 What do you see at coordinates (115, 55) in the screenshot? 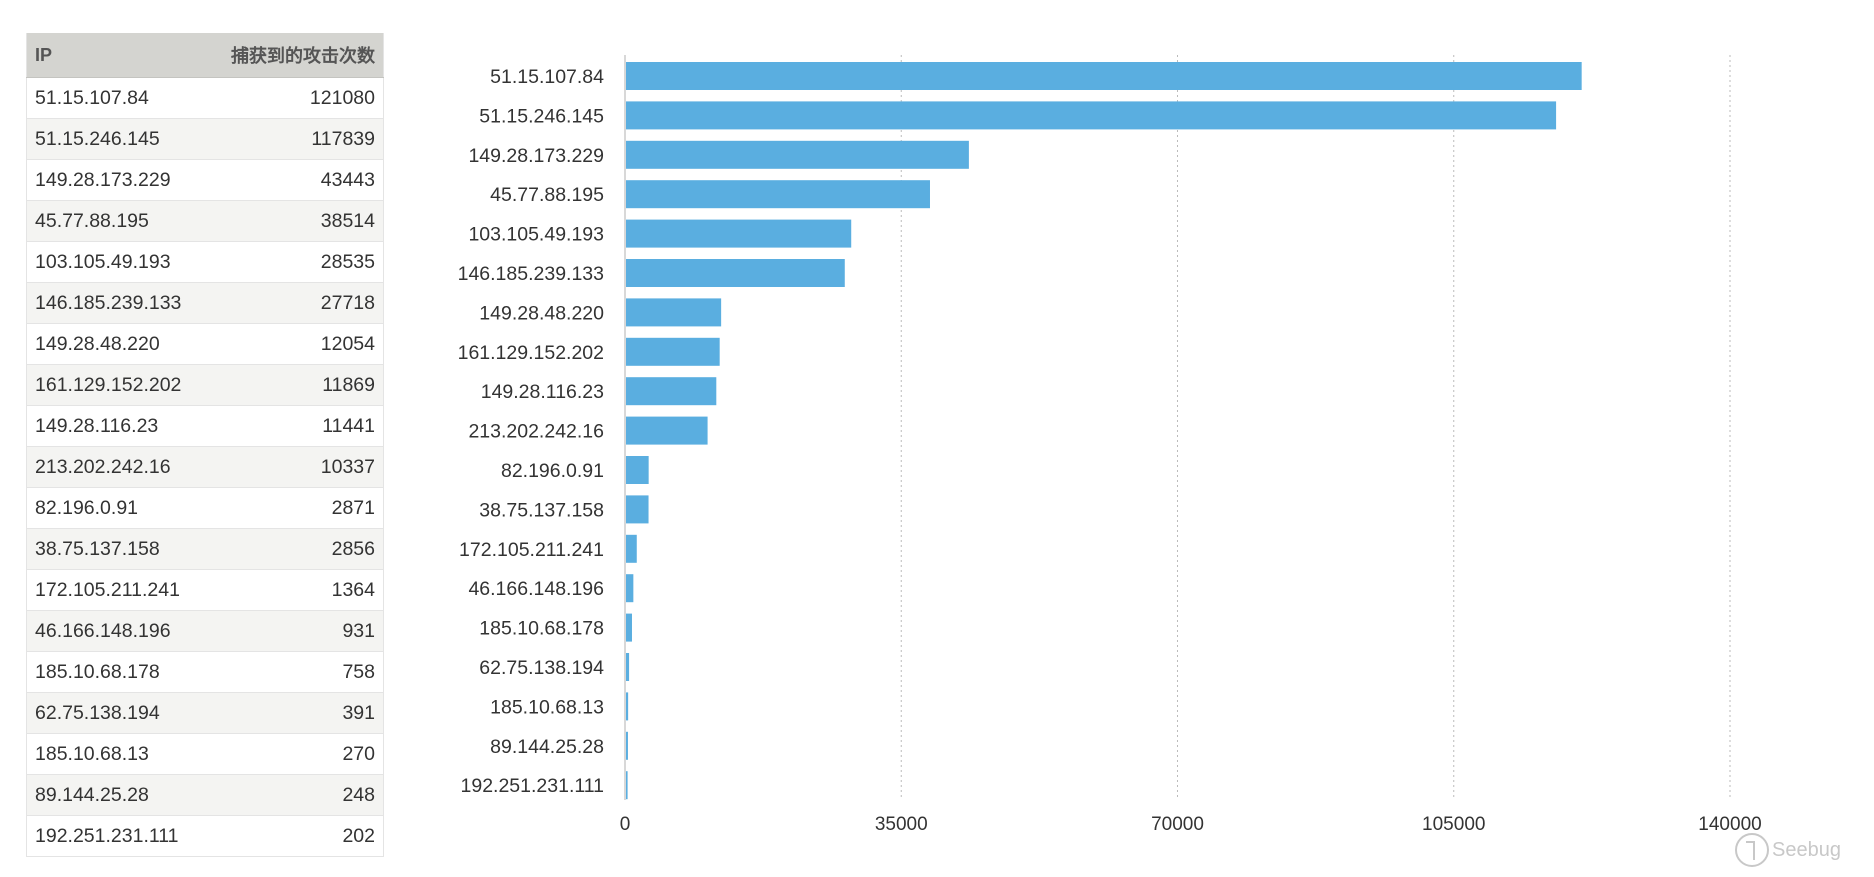
I see `header-ip: IP` at bounding box center [115, 55].